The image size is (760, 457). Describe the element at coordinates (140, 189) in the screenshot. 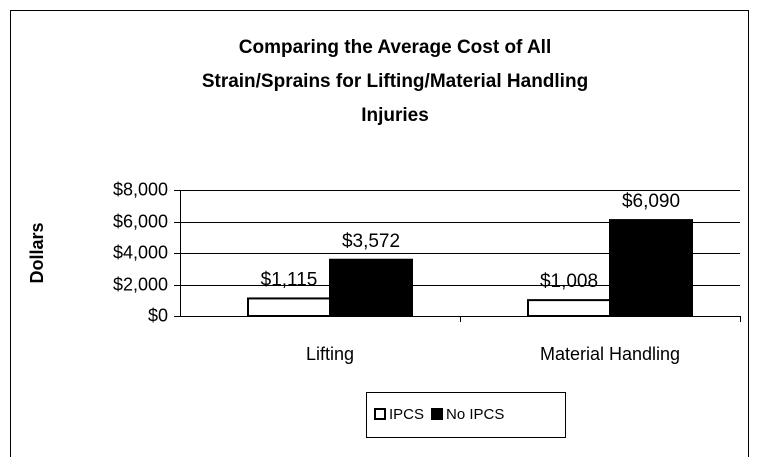

I see `y-tick-label: $8,000` at that location.